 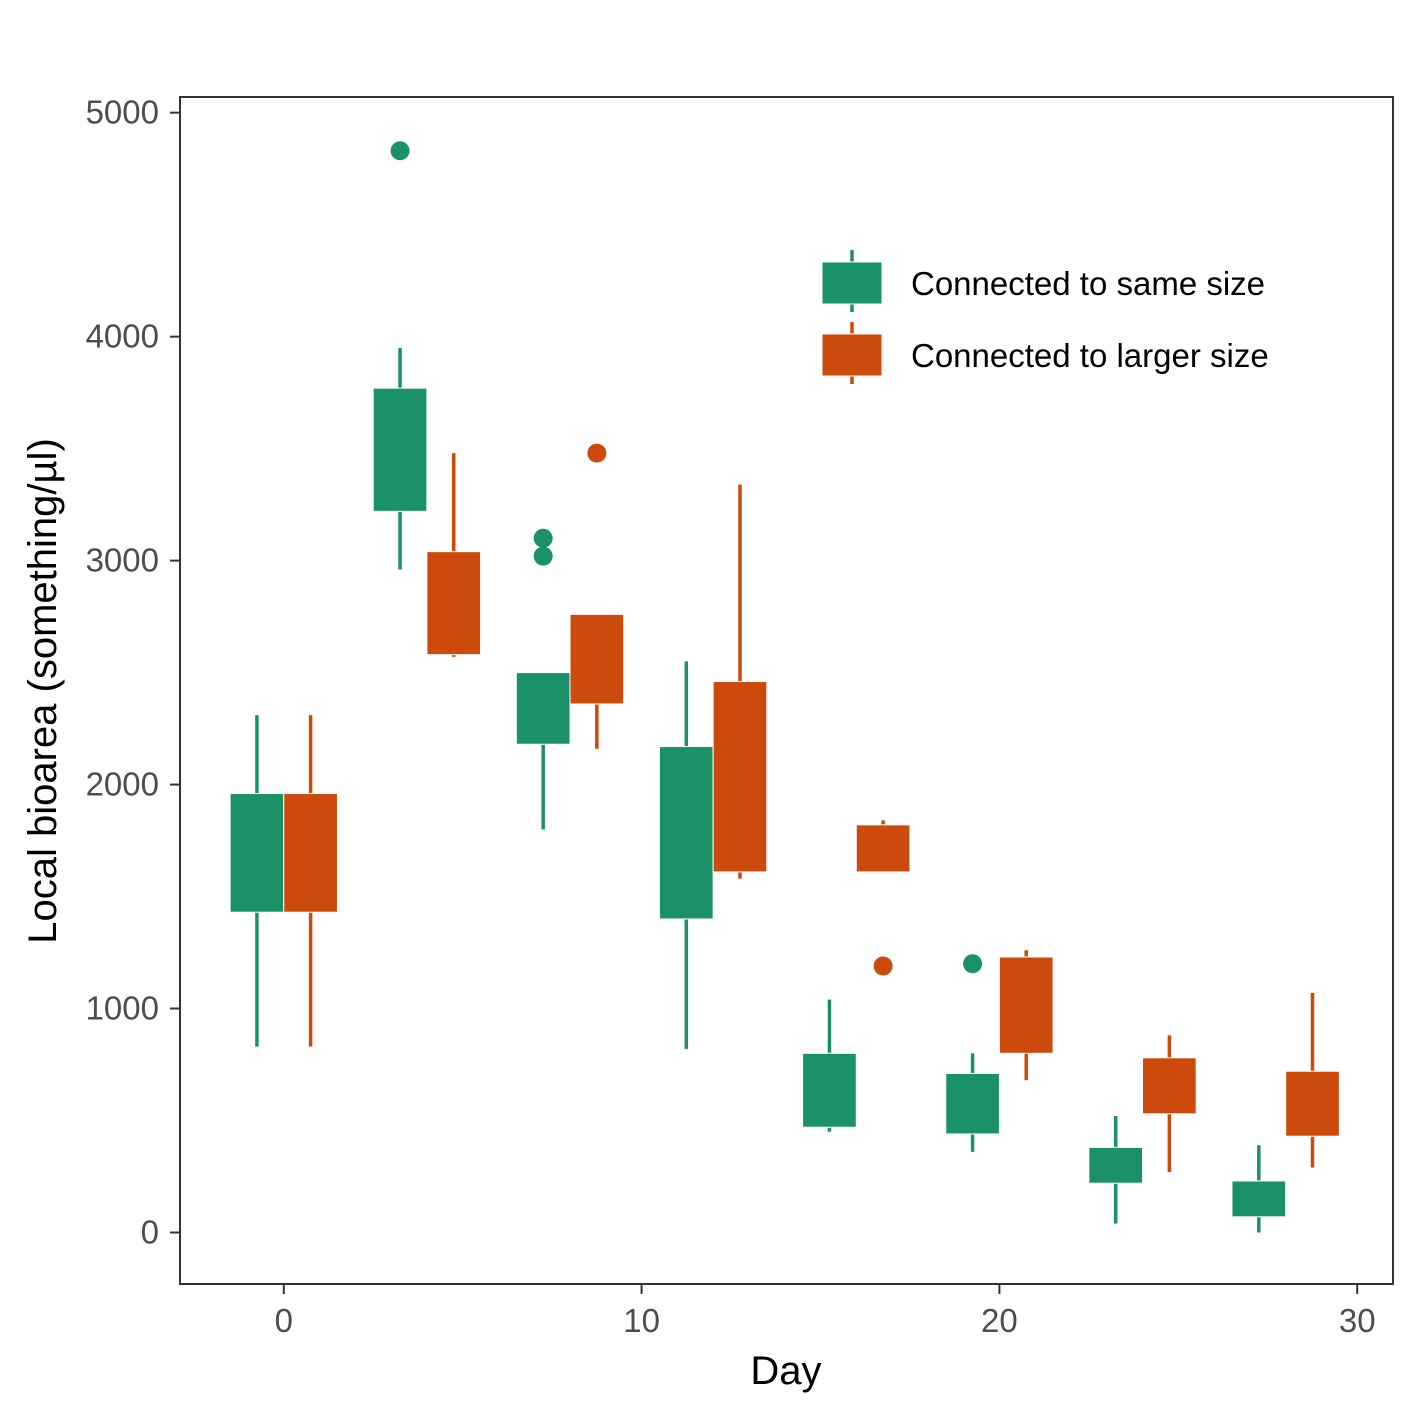 I want to click on y-tick-label: 5000, so click(x=122, y=112).